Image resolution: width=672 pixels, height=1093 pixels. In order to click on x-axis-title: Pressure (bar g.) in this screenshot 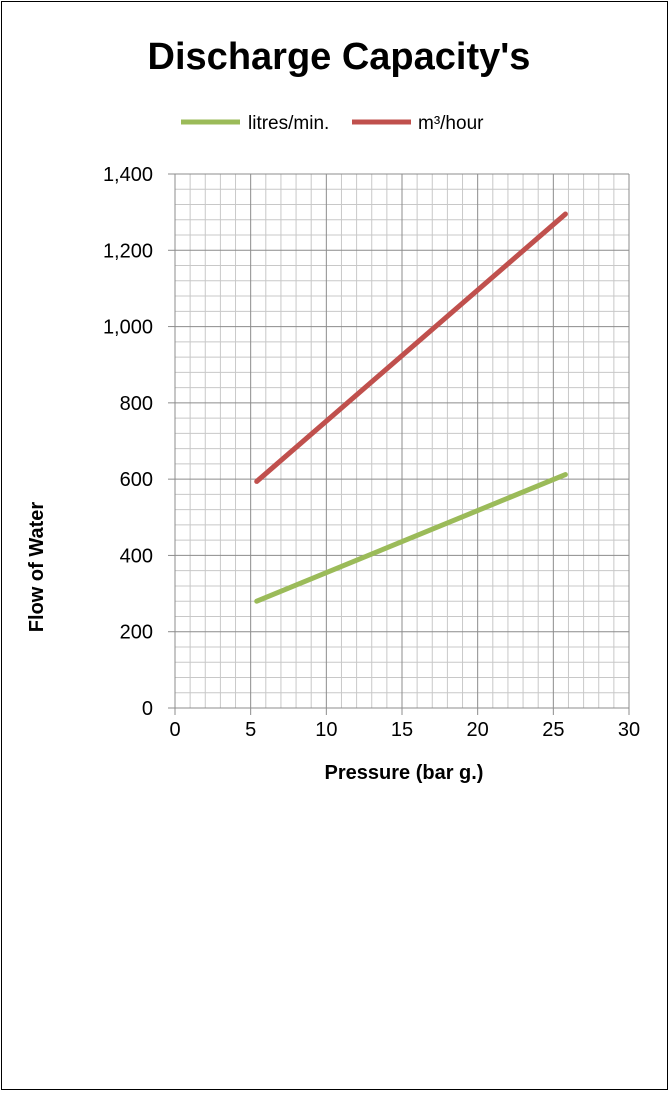, I will do `click(404, 773)`.